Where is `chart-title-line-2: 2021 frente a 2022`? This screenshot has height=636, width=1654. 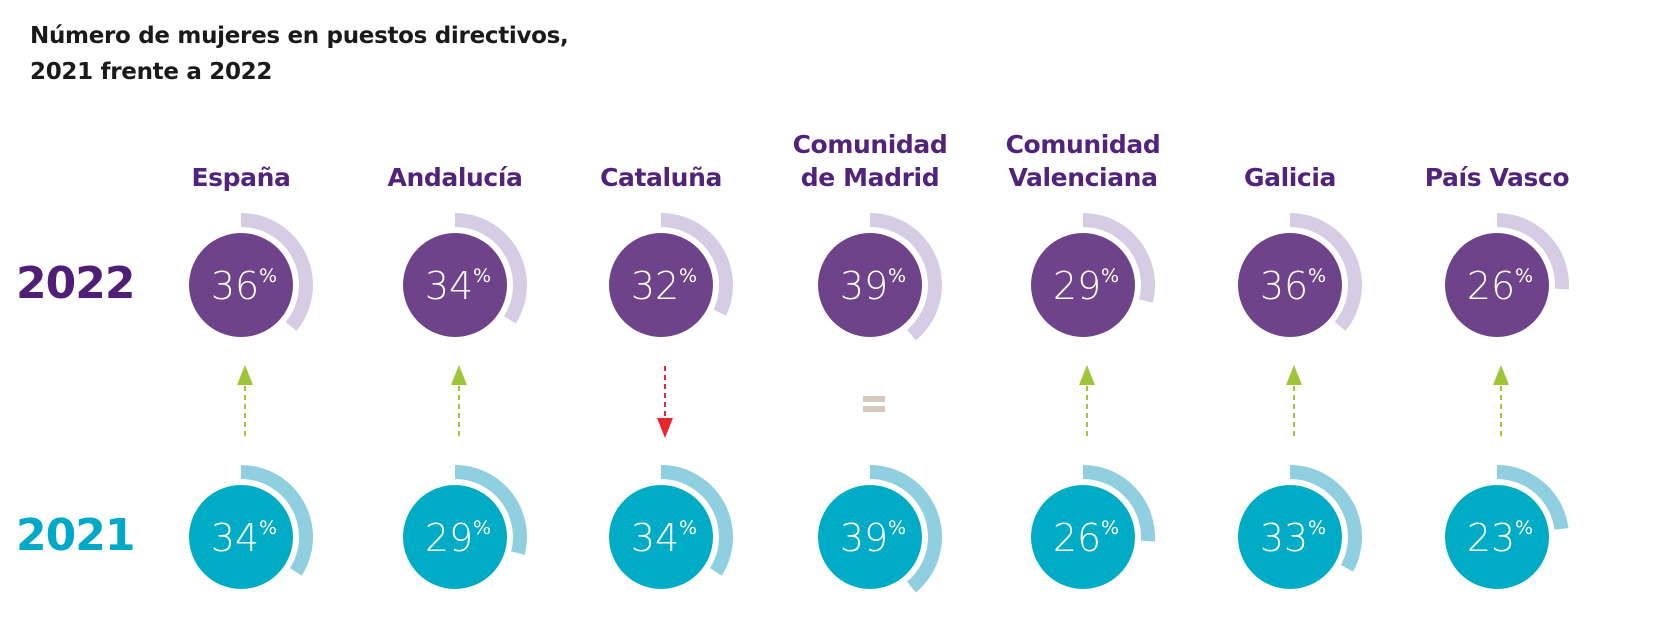 chart-title-line-2: 2021 frente a 2022 is located at coordinates (151, 72).